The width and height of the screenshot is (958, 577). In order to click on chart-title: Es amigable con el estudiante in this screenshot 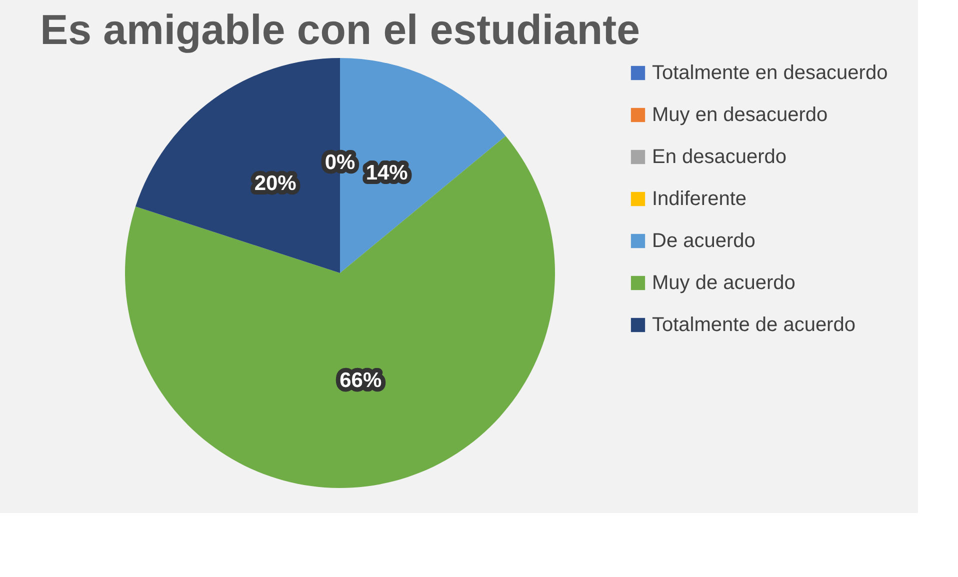, I will do `click(340, 29)`.